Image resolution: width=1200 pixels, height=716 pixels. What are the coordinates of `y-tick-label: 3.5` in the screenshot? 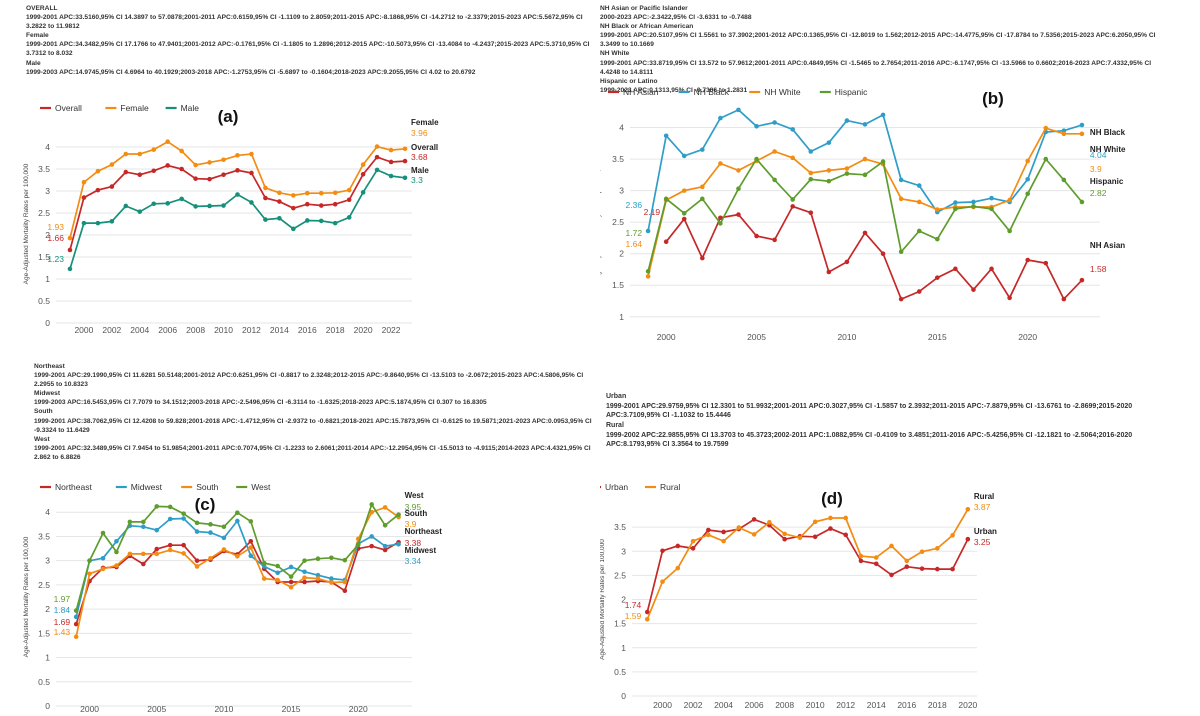 It's located at (618, 159).